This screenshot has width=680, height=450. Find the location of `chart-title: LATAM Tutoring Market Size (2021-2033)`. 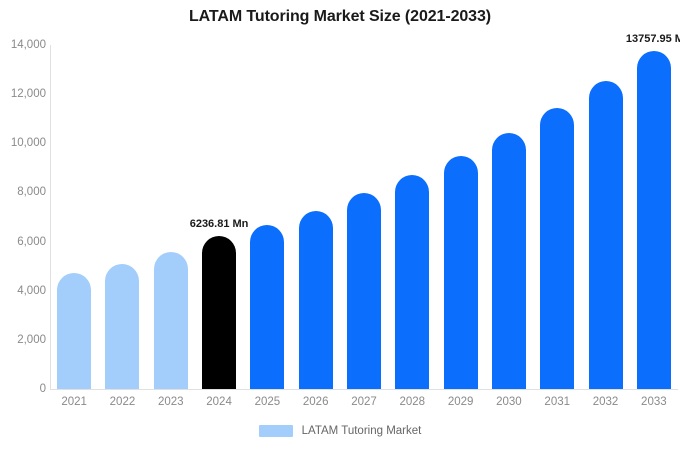

chart-title: LATAM Tutoring Market Size (2021-2033) is located at coordinates (340, 16).